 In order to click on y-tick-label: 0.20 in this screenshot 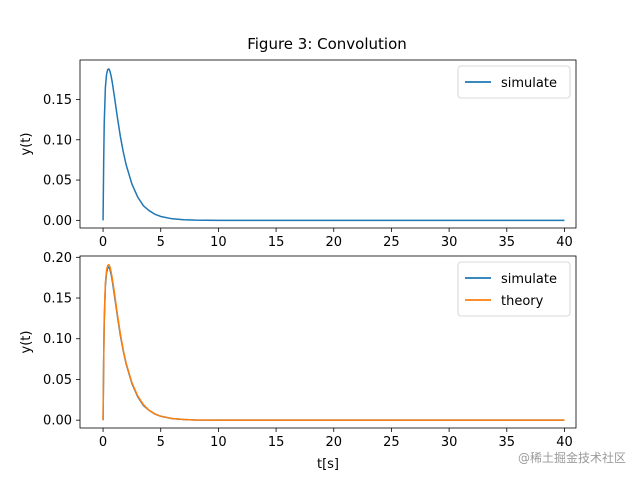, I will do `click(57, 258)`.